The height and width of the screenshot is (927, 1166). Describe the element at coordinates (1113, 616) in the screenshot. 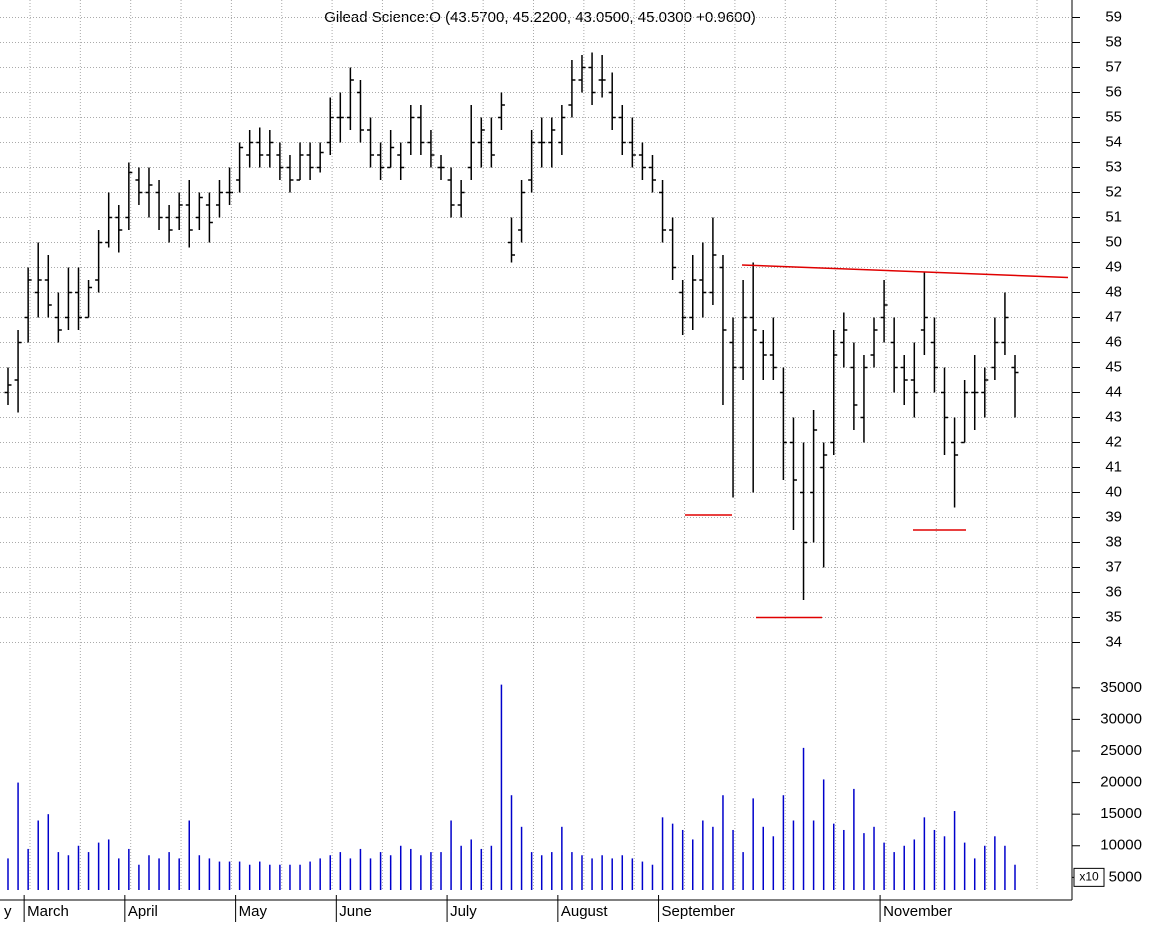

I see `y-tick-label: 35` at that location.